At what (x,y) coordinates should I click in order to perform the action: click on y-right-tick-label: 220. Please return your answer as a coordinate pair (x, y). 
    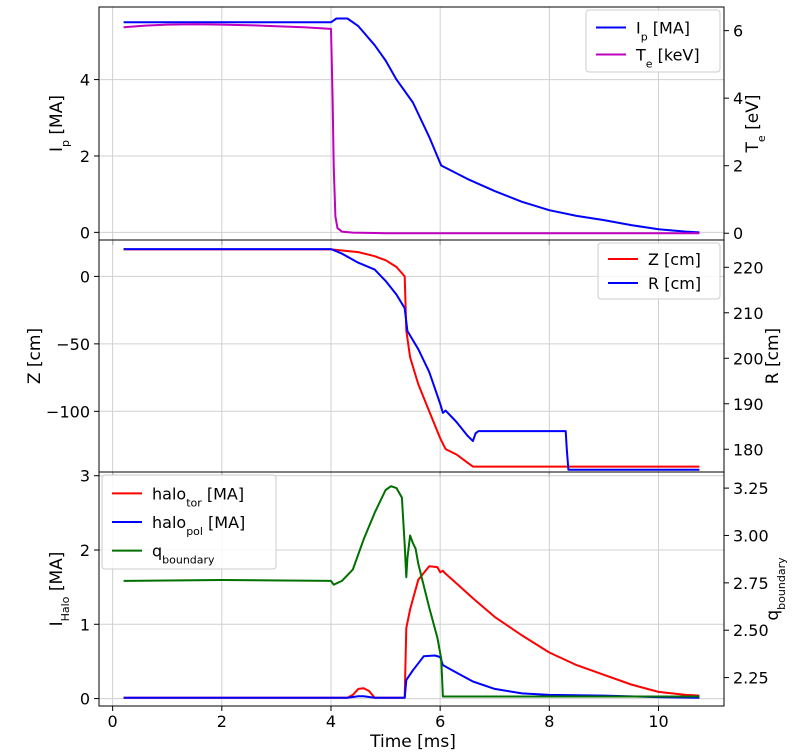
    Looking at the image, I should click on (748, 267).